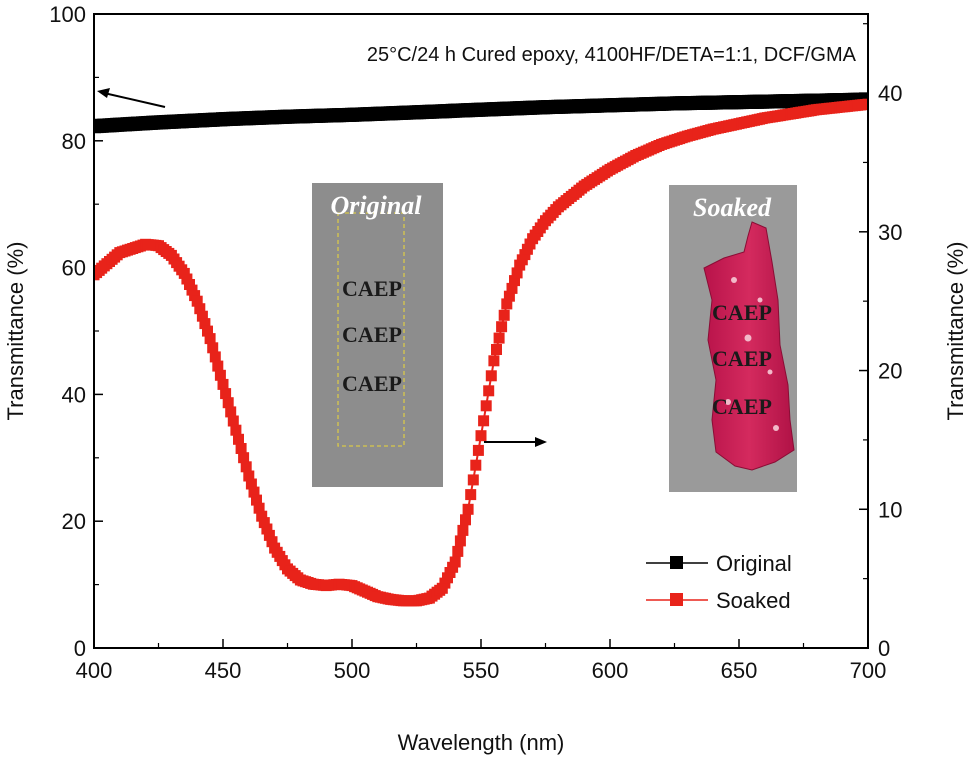  What do you see at coordinates (610, 670) in the screenshot?
I see `x-tick-label: 600` at bounding box center [610, 670].